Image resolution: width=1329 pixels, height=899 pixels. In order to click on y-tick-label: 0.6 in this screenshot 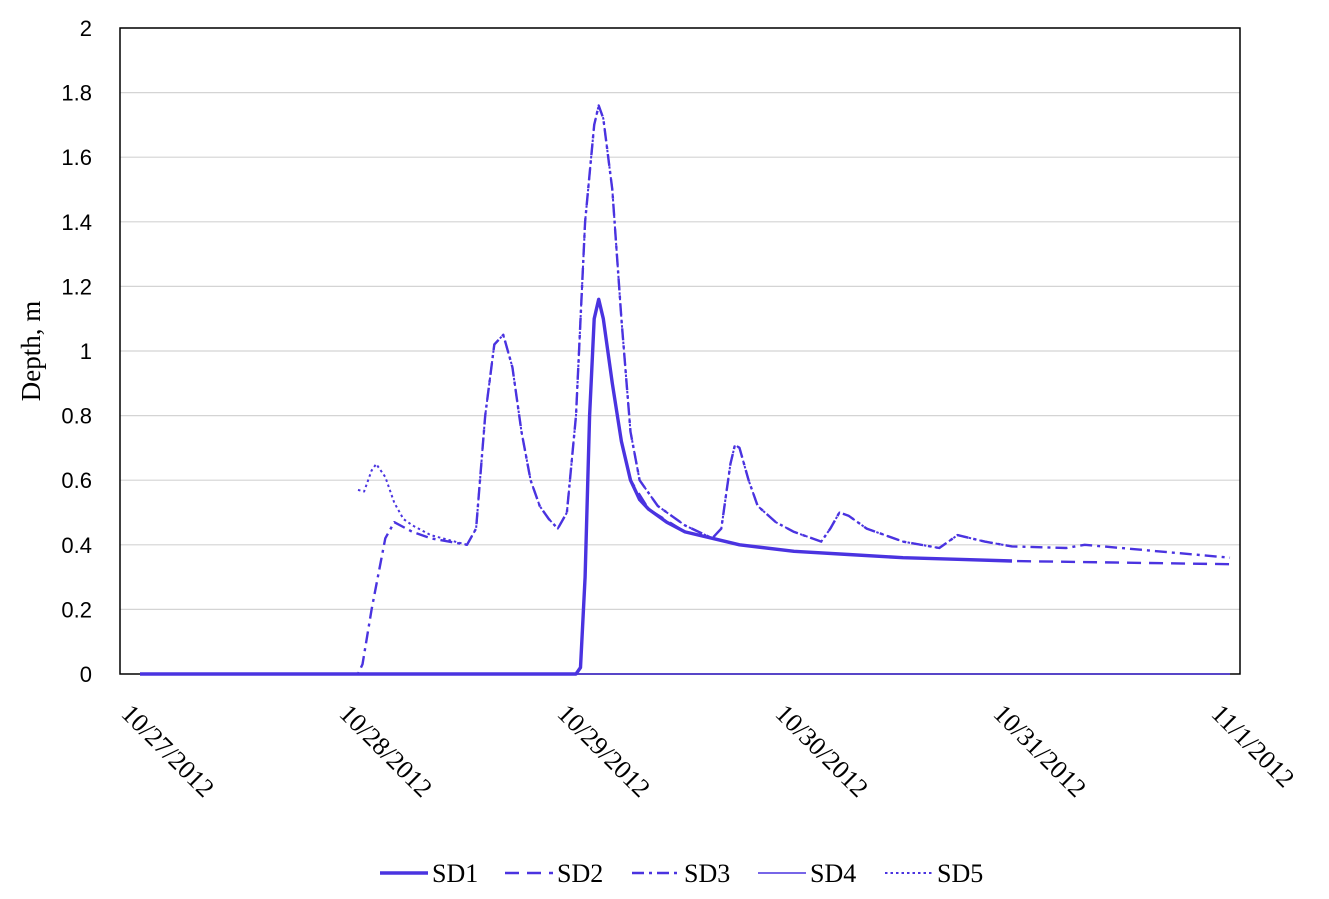, I will do `click(76, 480)`.